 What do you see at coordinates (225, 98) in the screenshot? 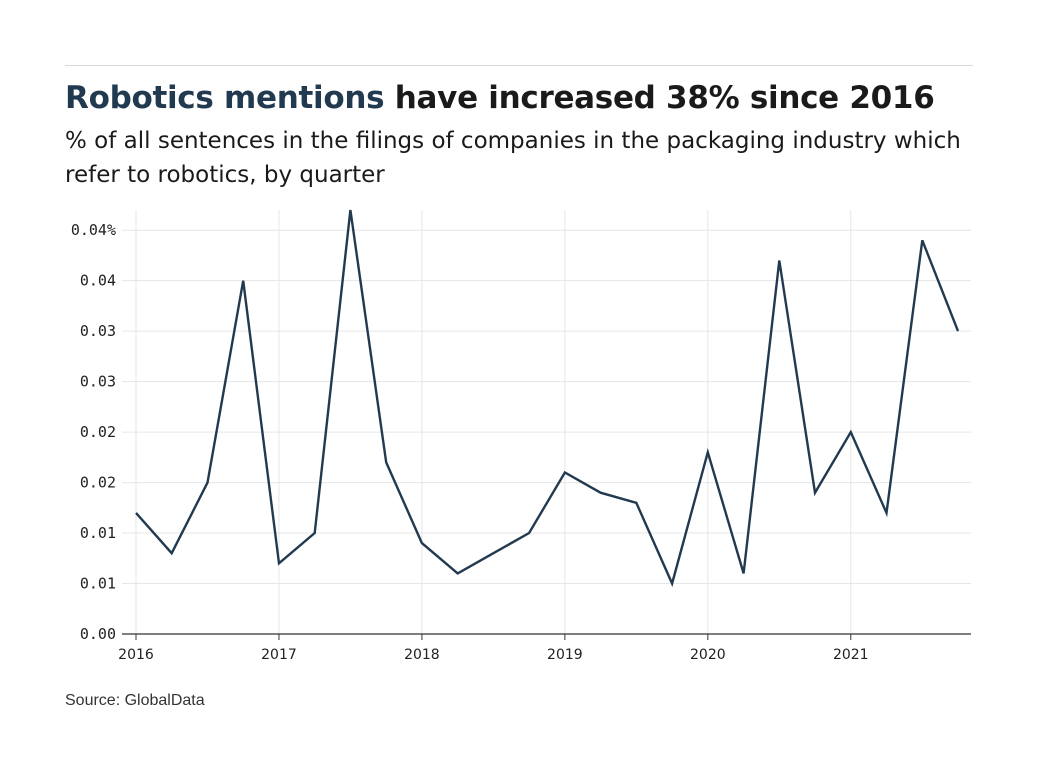
I see `title-highlight: Robotics mentions` at bounding box center [225, 98].